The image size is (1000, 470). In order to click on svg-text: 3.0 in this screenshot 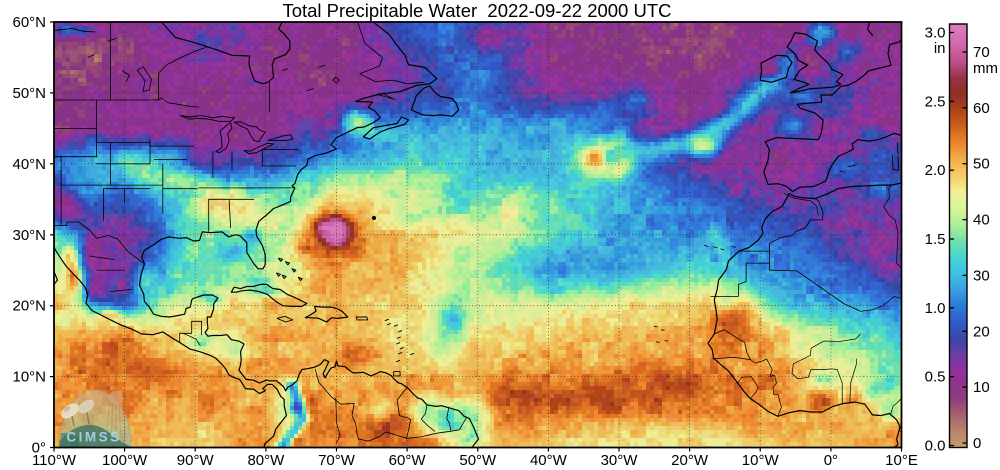, I will do `click(935, 33)`.